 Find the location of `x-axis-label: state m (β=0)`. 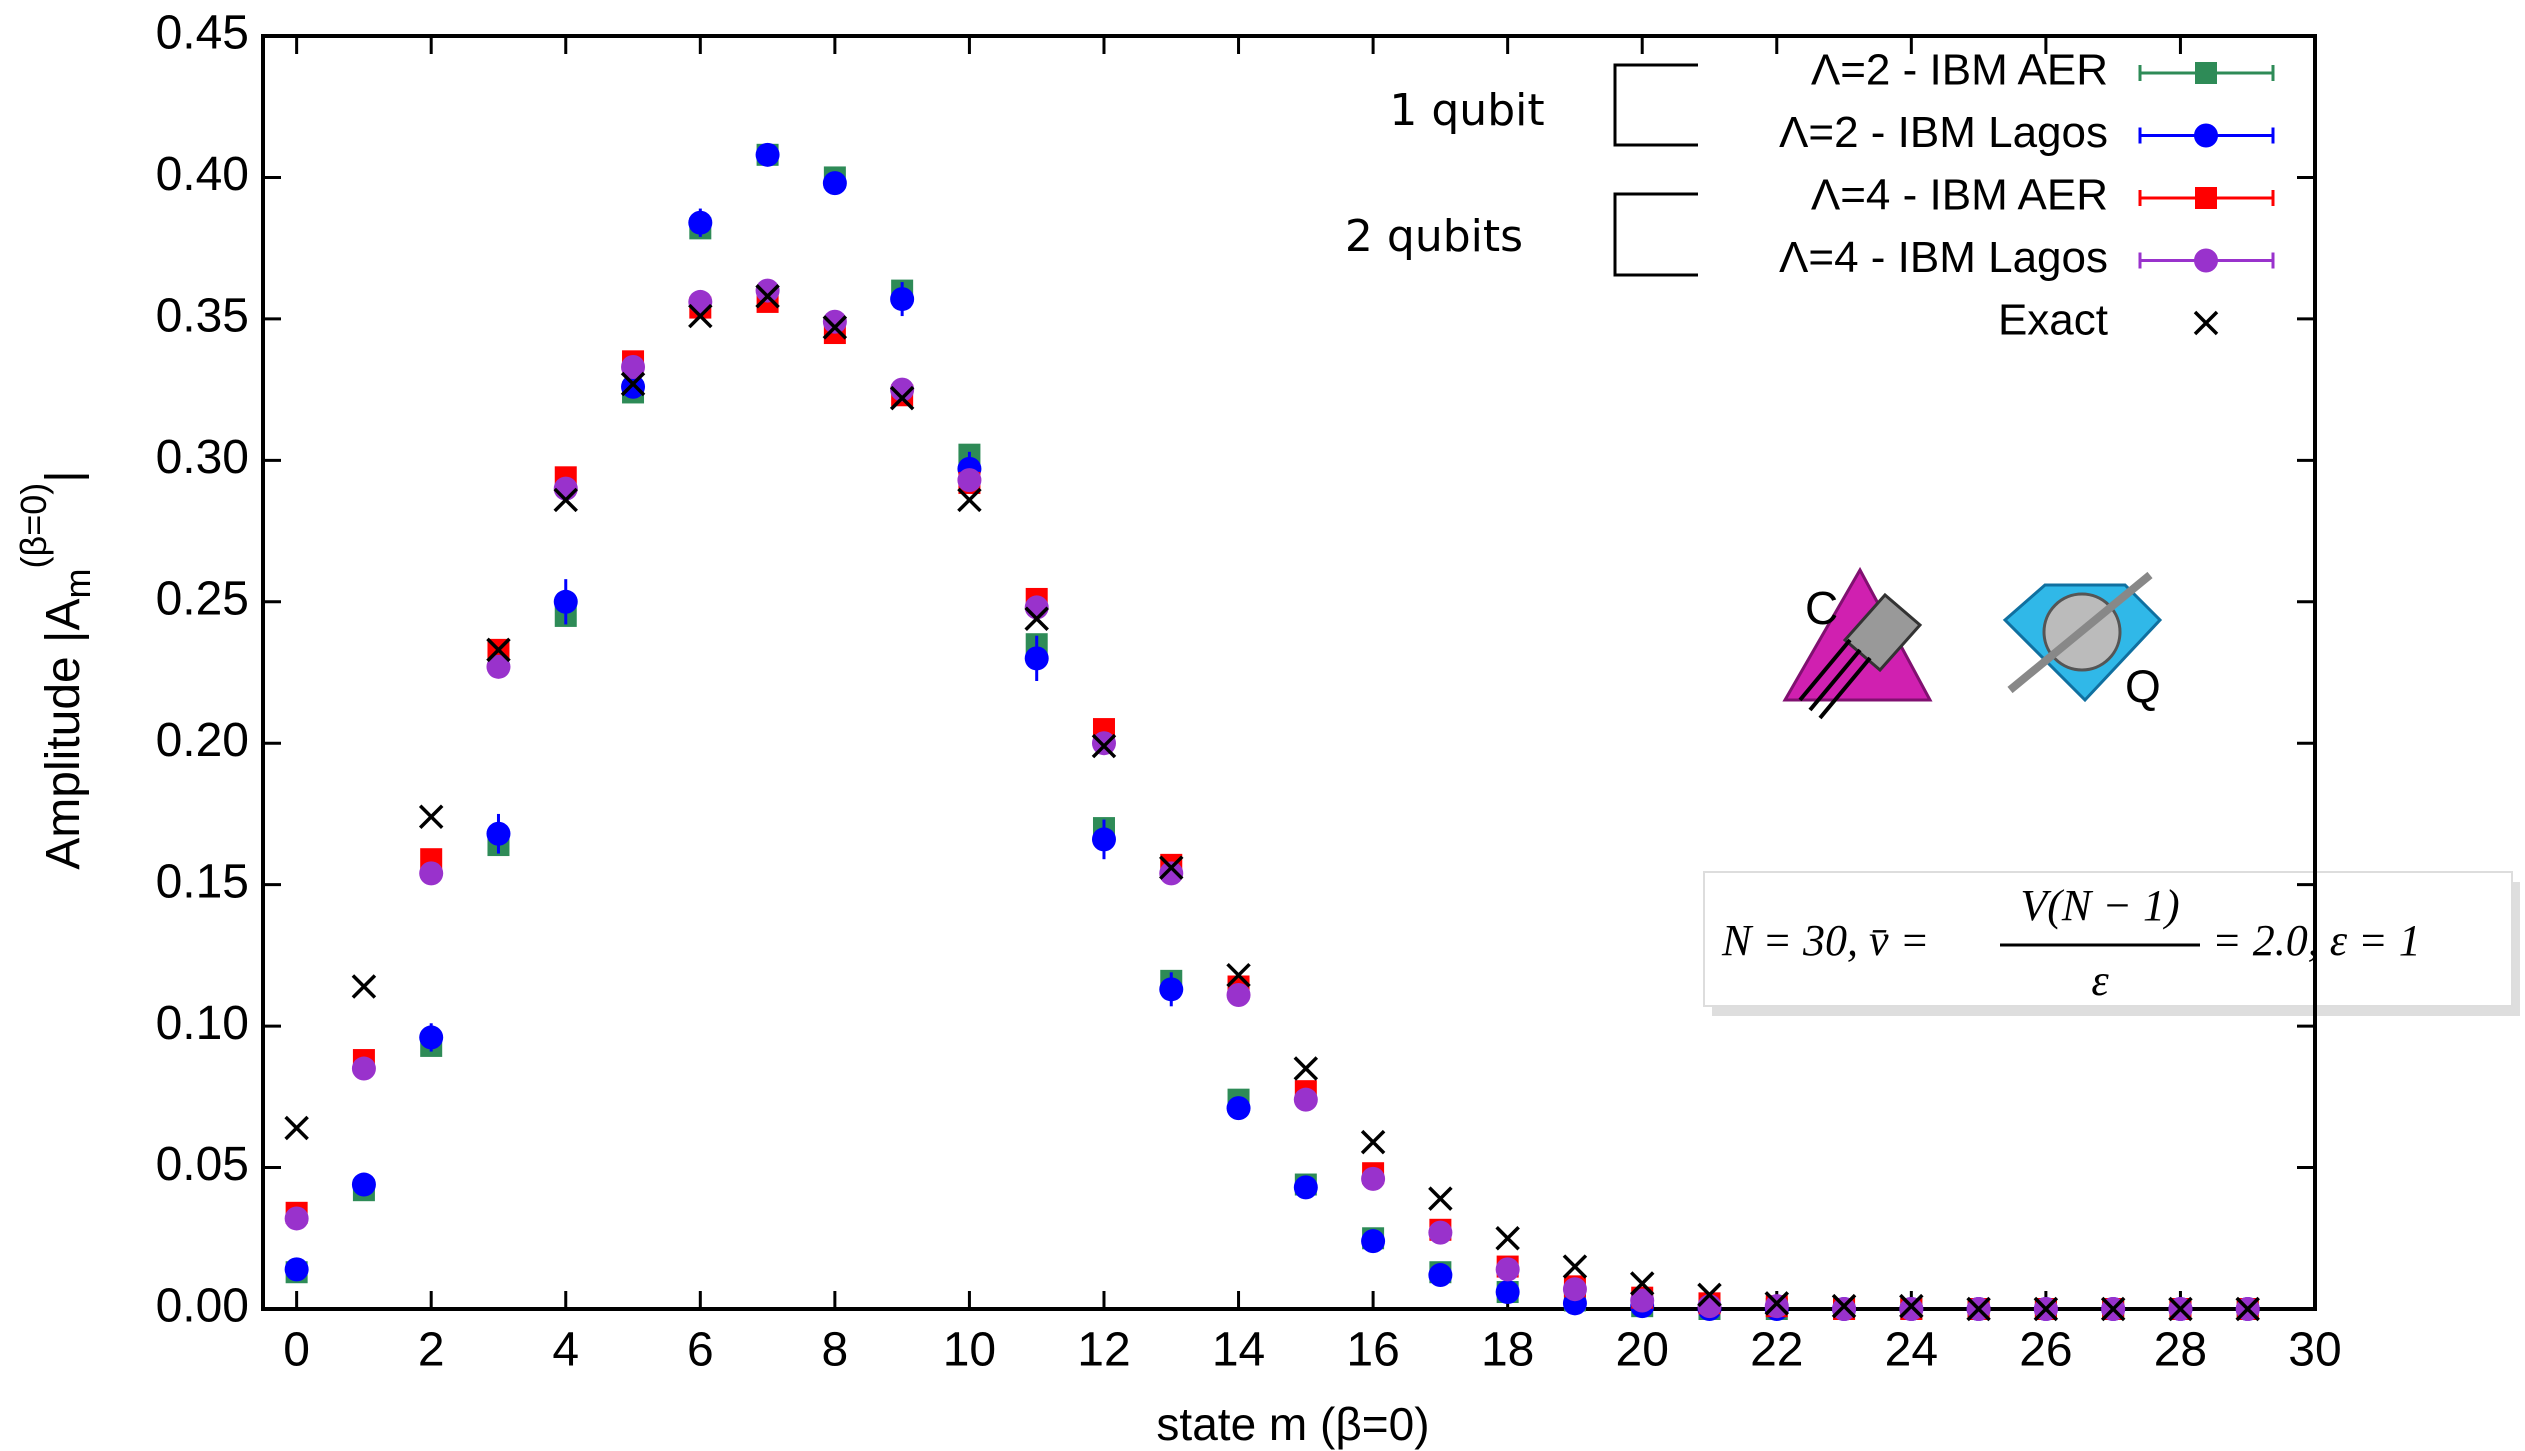

x-axis-label: state m (β=0) is located at coordinates (1292, 1424).